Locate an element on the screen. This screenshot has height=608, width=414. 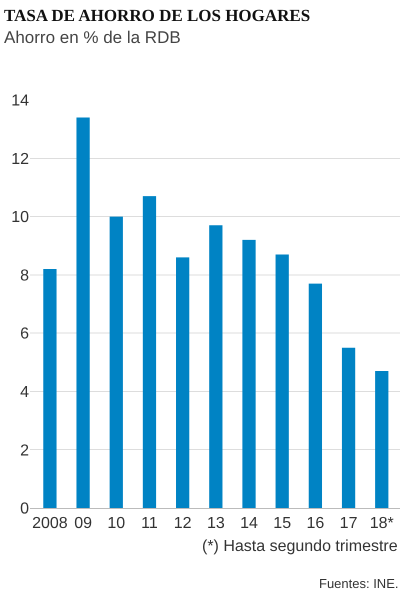
x-tick-label: 11 is located at coordinates (149, 523).